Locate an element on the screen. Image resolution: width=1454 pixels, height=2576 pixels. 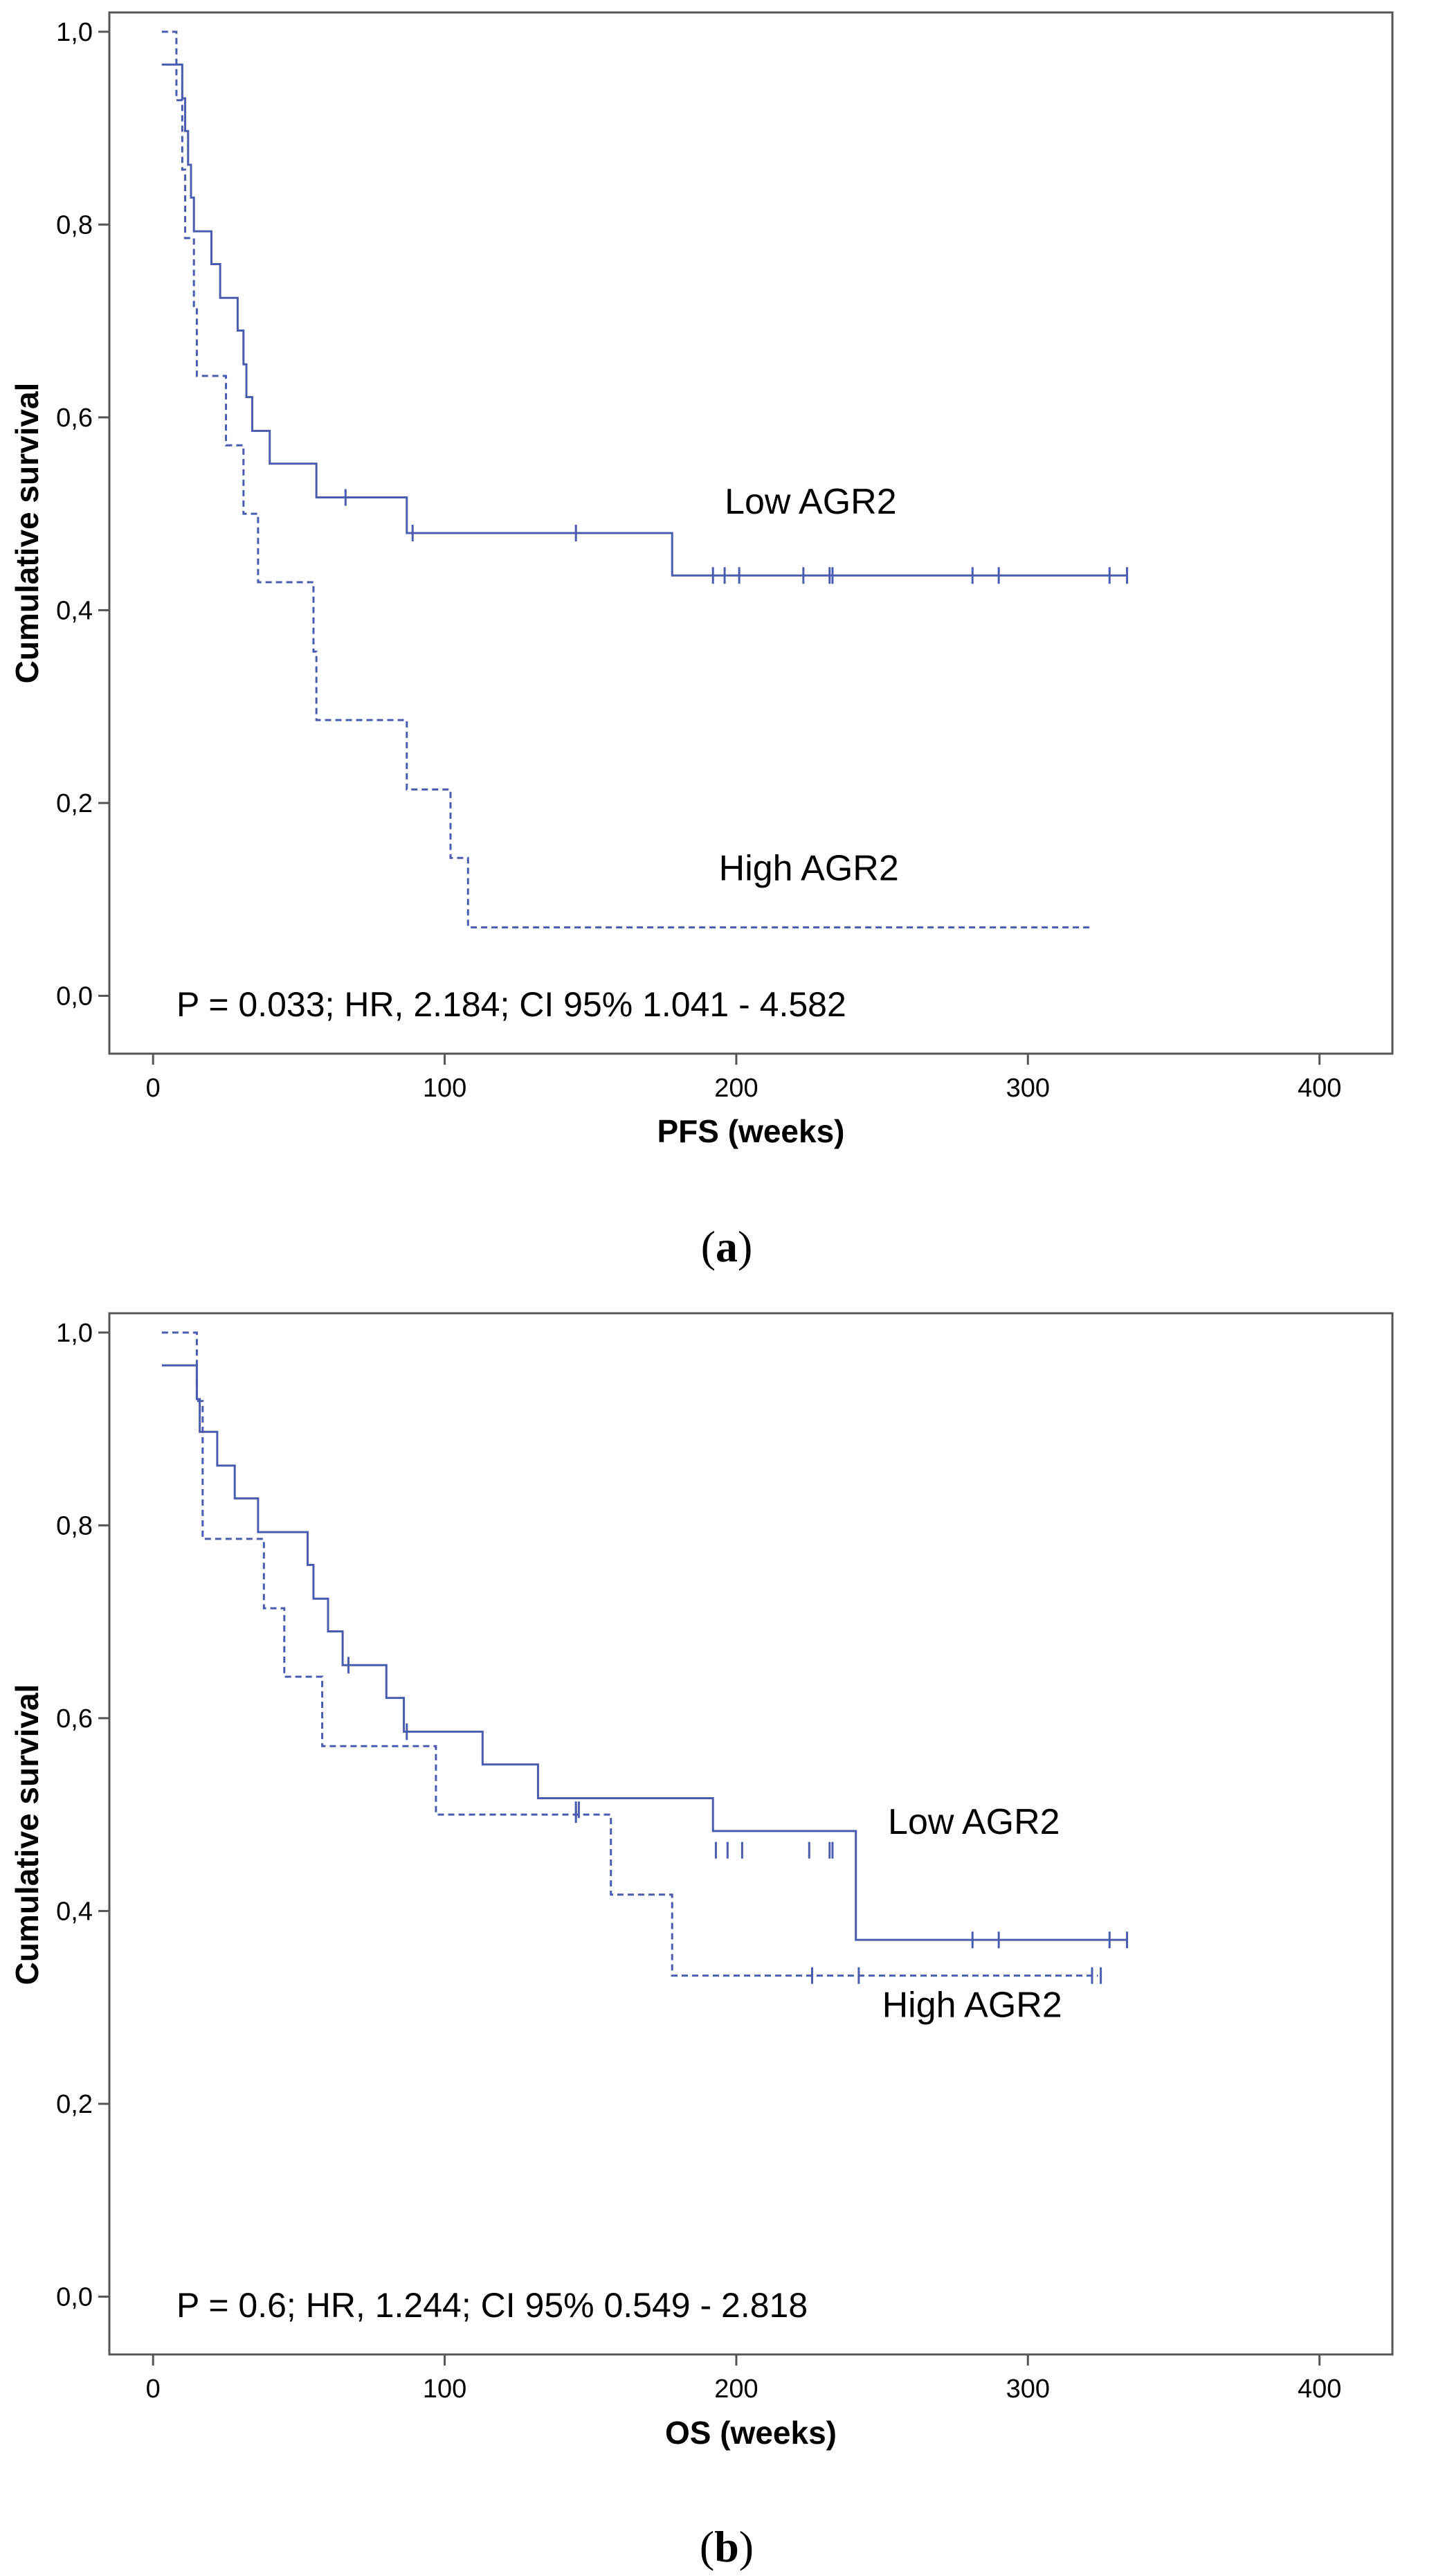
panel-a-y-axis: 0,0 0,2 0,4 0,6 0,8 1,0 is located at coordinates (82, 514).